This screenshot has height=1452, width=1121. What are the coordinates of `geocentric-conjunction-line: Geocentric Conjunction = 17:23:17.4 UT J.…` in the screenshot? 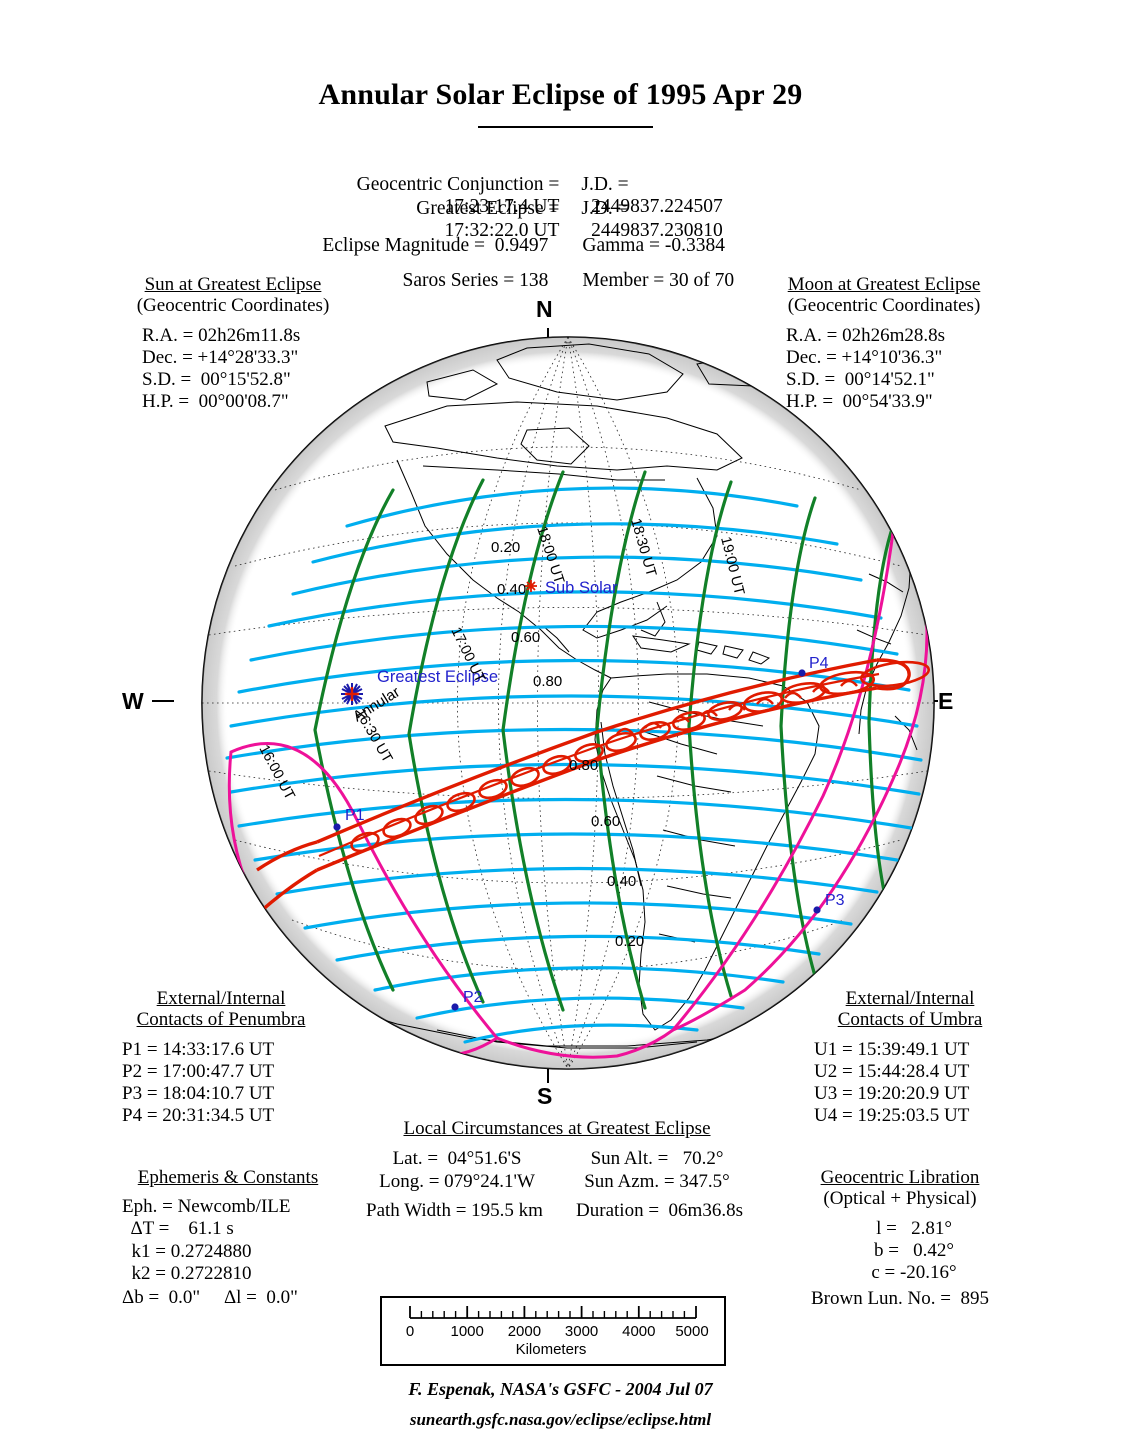 It's located at (560, 185).